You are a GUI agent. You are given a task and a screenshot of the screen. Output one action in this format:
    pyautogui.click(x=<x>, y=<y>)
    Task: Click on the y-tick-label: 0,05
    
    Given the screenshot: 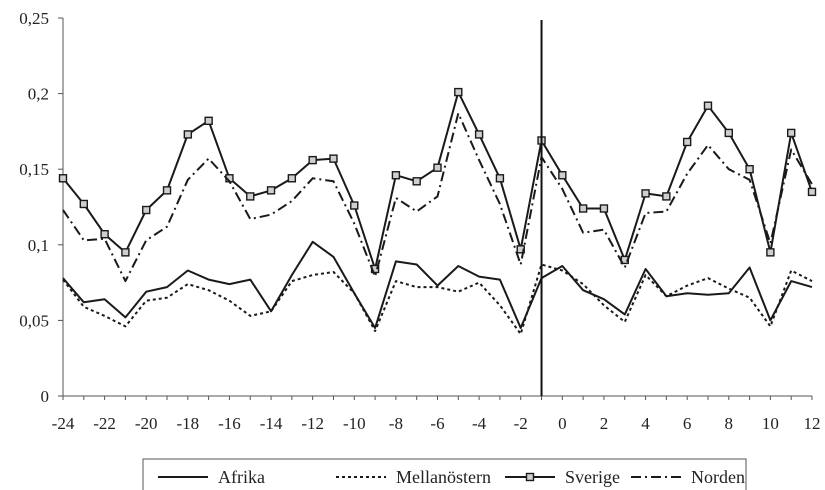 What is the action you would take?
    pyautogui.click(x=34, y=320)
    